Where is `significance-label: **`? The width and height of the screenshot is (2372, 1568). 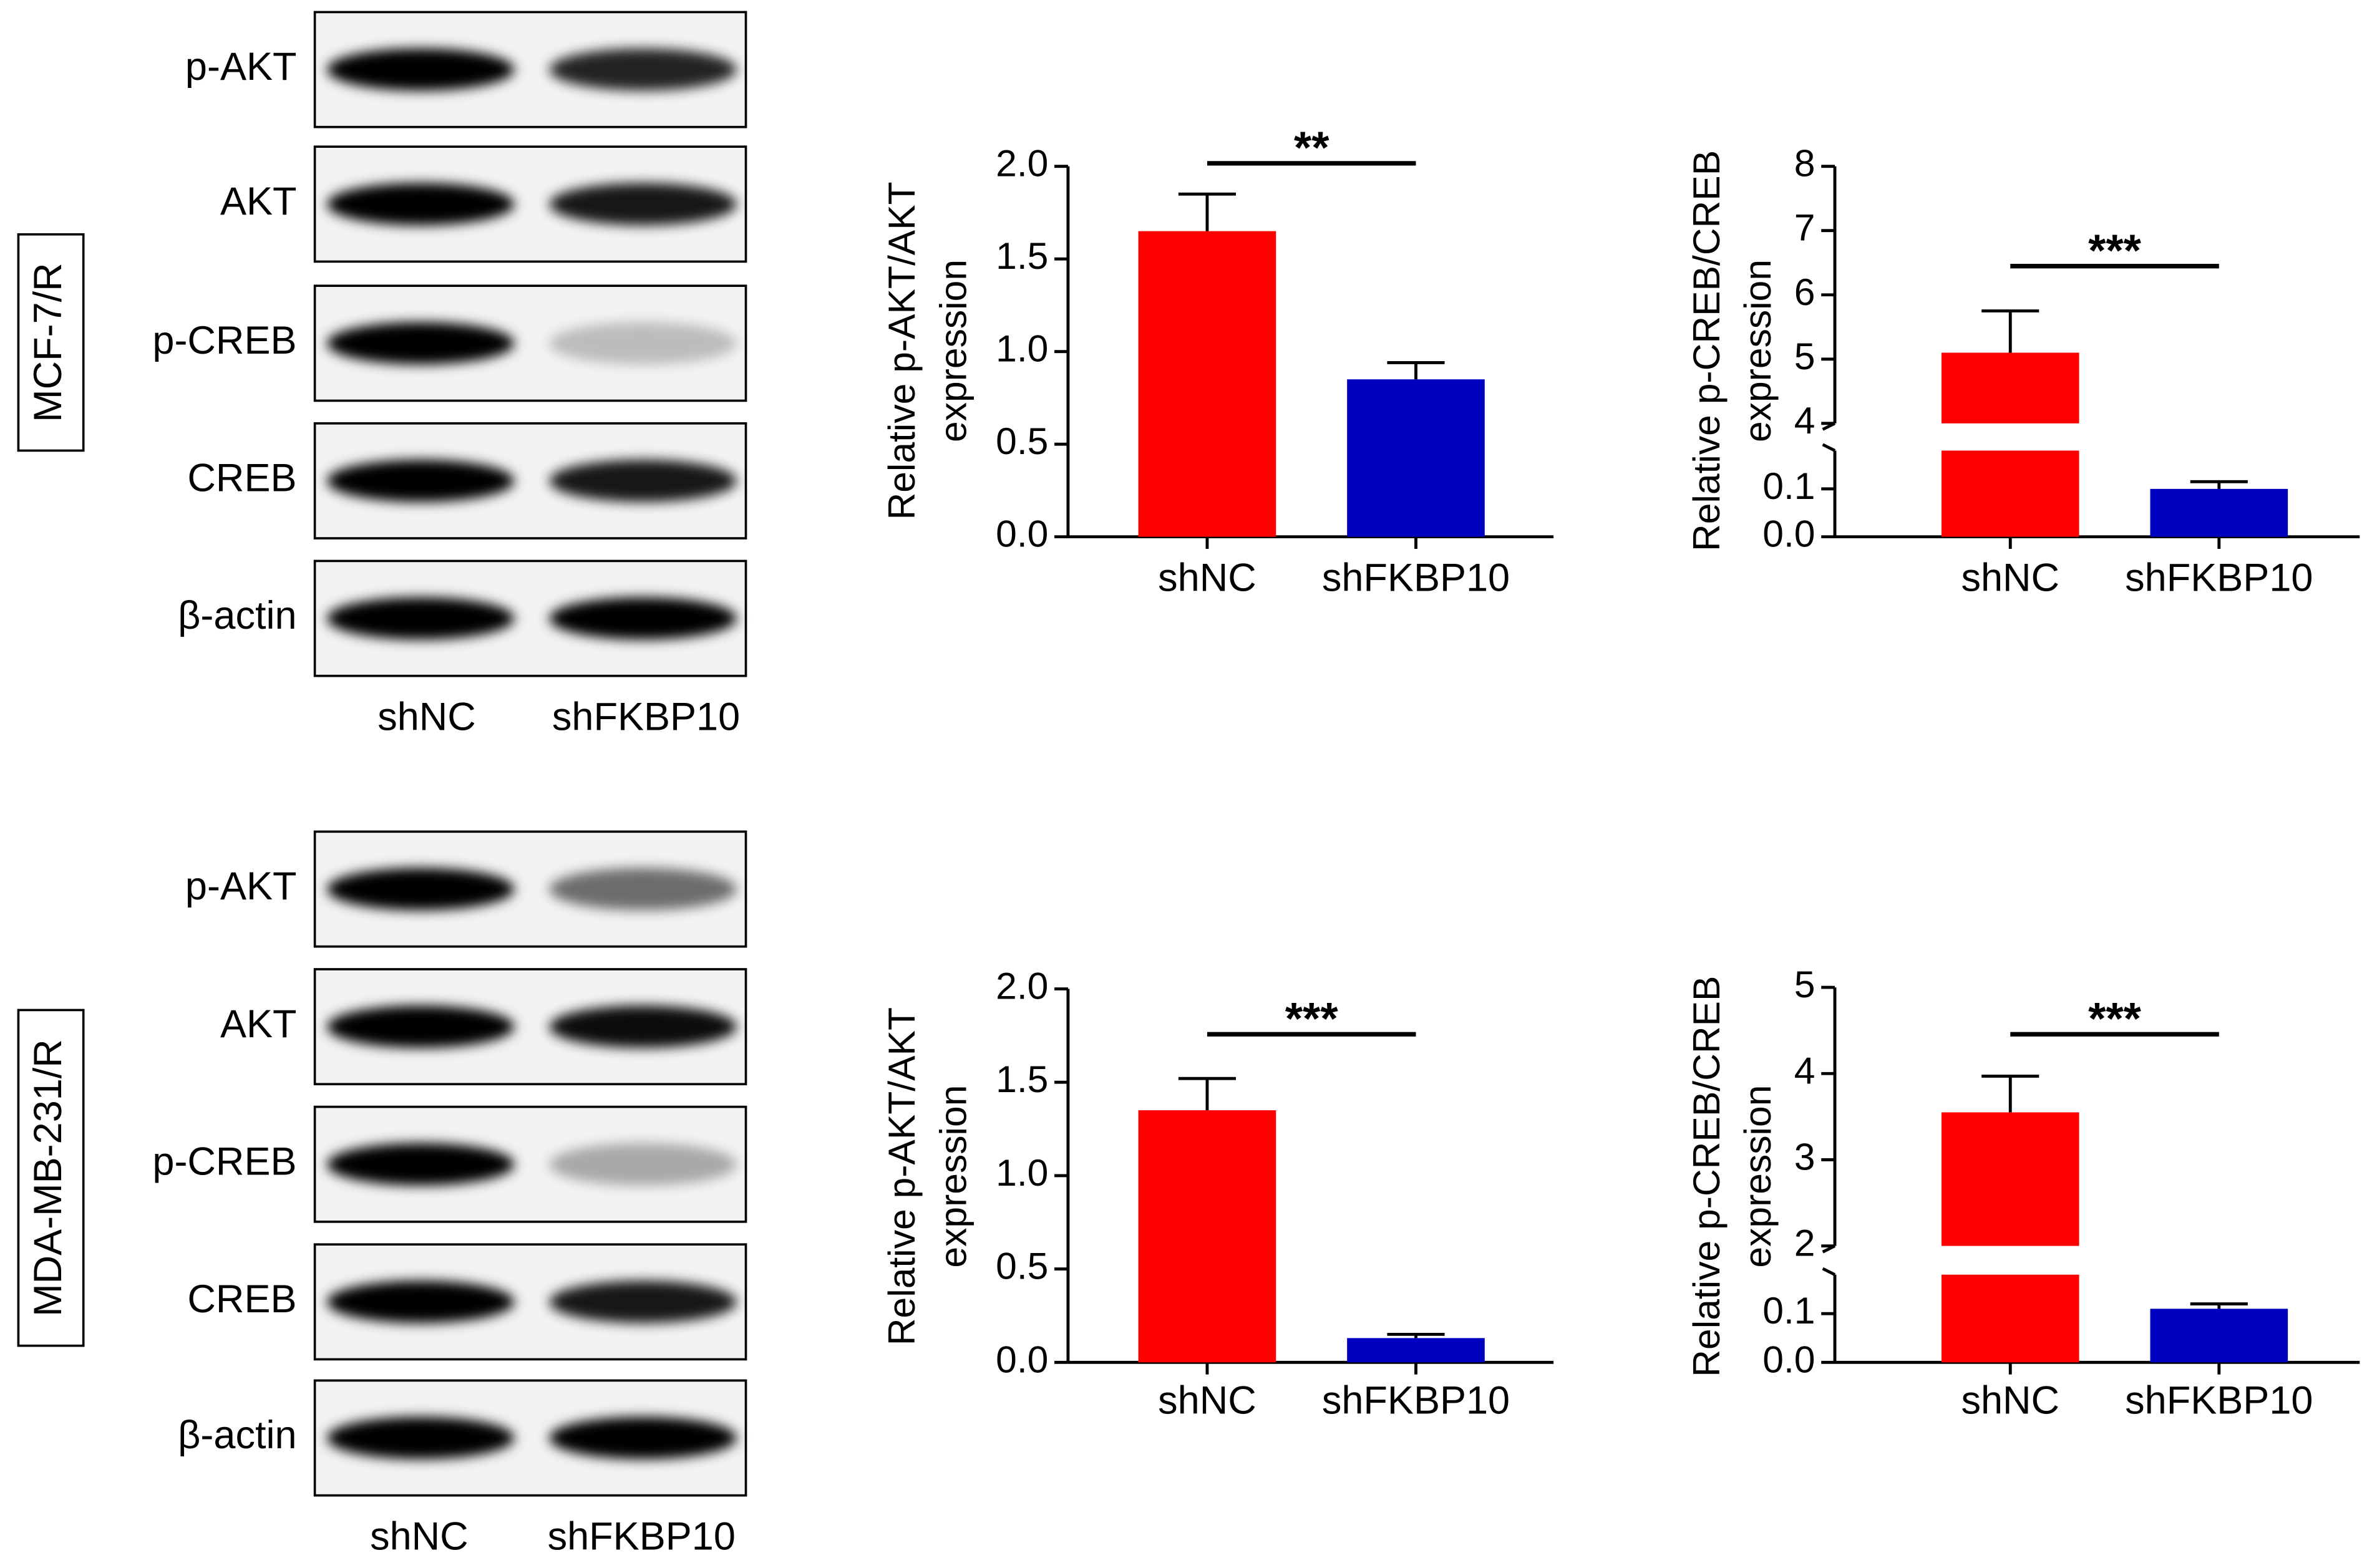
significance-label: ** is located at coordinates (1311, 148).